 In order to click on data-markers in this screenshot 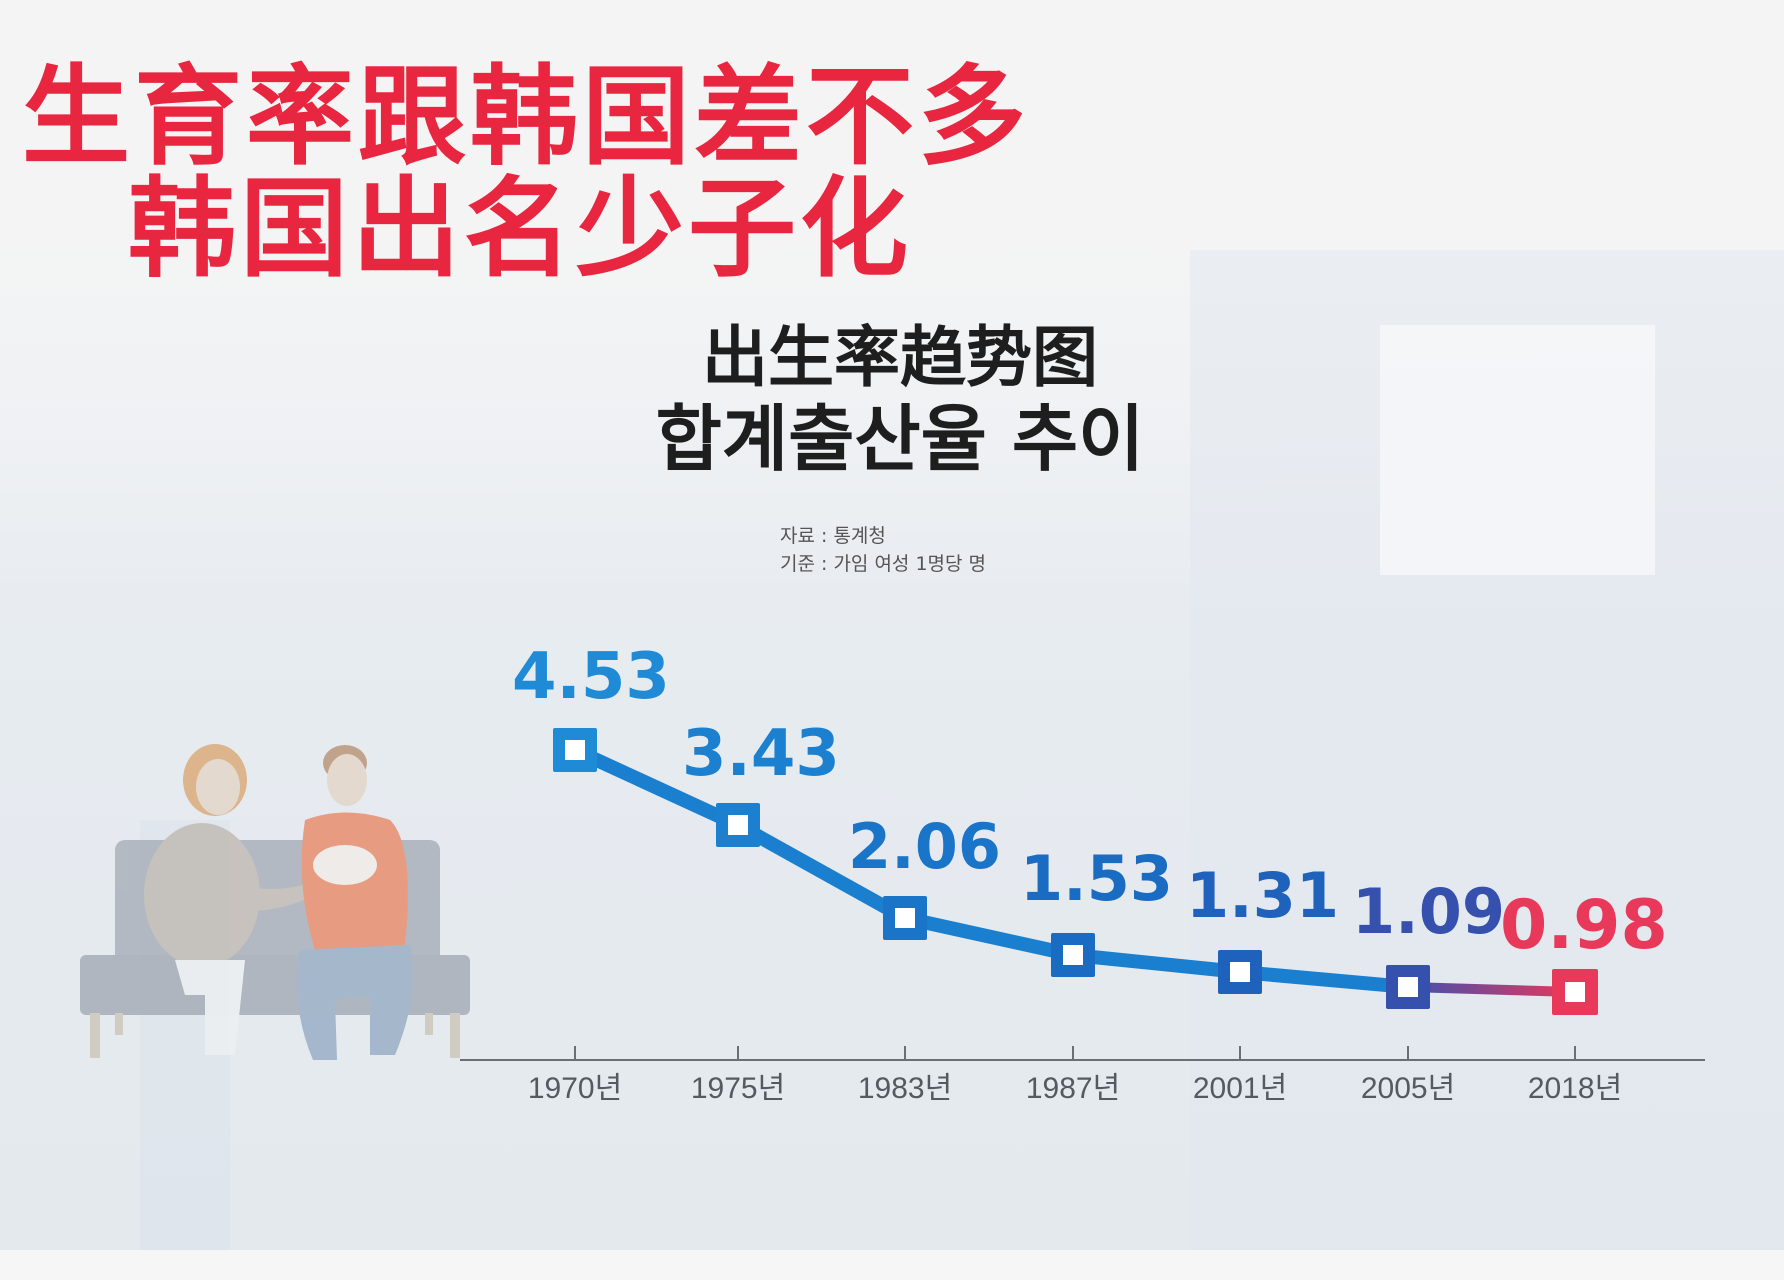, I will do `click(1075, 871)`.